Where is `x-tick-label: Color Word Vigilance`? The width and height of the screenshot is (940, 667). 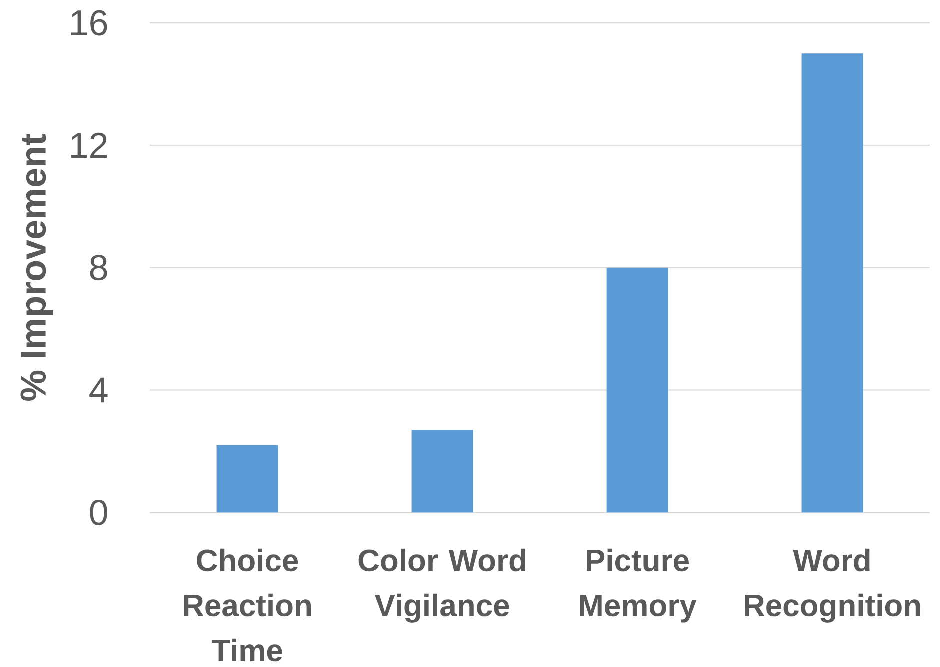 x-tick-label: Color Word Vigilance is located at coordinates (442, 585).